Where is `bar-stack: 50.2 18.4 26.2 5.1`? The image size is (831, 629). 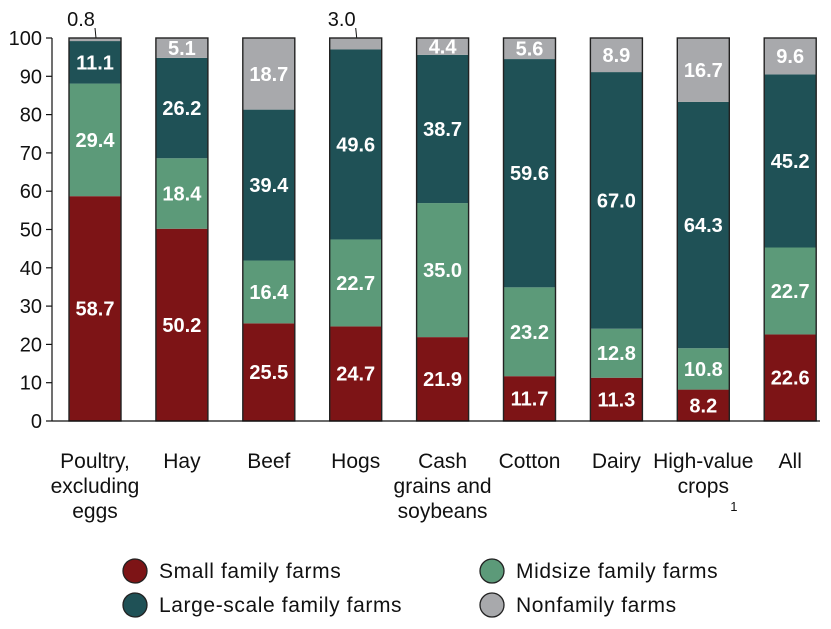 bar-stack: 50.2 18.4 26.2 5.1 is located at coordinates (182, 229).